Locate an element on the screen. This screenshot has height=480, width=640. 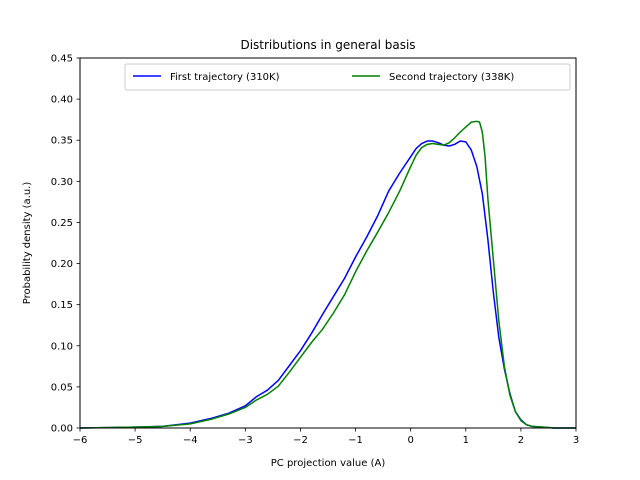
x-tick-label: −4 is located at coordinates (190, 440).